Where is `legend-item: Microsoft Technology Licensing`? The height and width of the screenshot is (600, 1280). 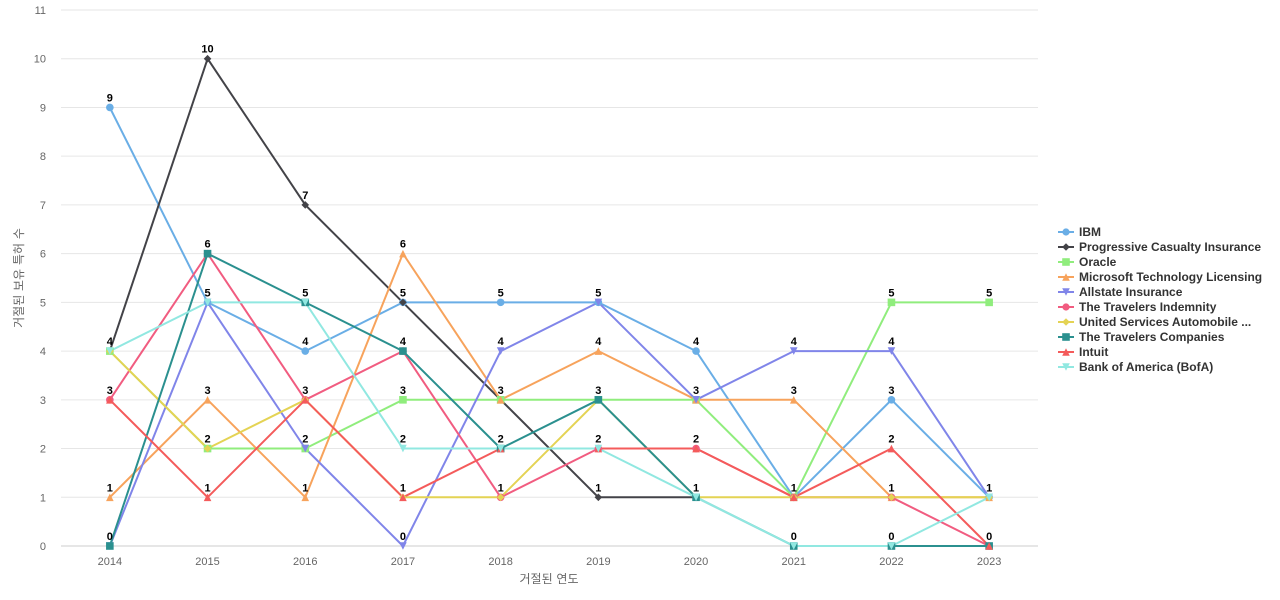
legend-item: Microsoft Technology Licensing is located at coordinates (1169, 276).